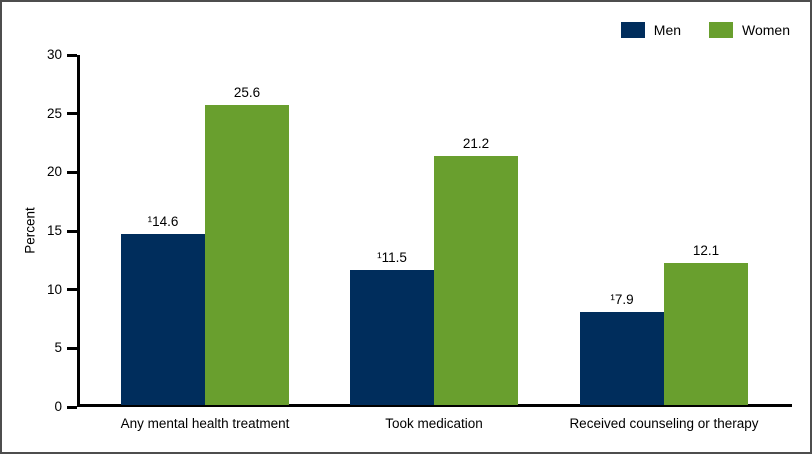  What do you see at coordinates (205, 423) in the screenshot?
I see `category-label-0: Any mental health treatment` at bounding box center [205, 423].